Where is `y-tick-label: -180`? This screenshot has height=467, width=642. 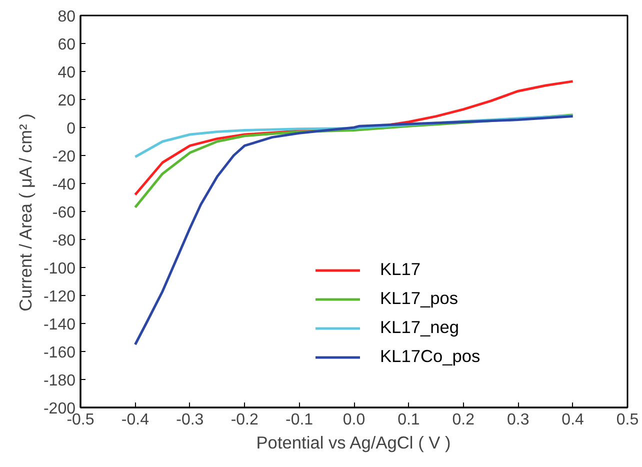 y-tick-label: -180 is located at coordinates (59, 381).